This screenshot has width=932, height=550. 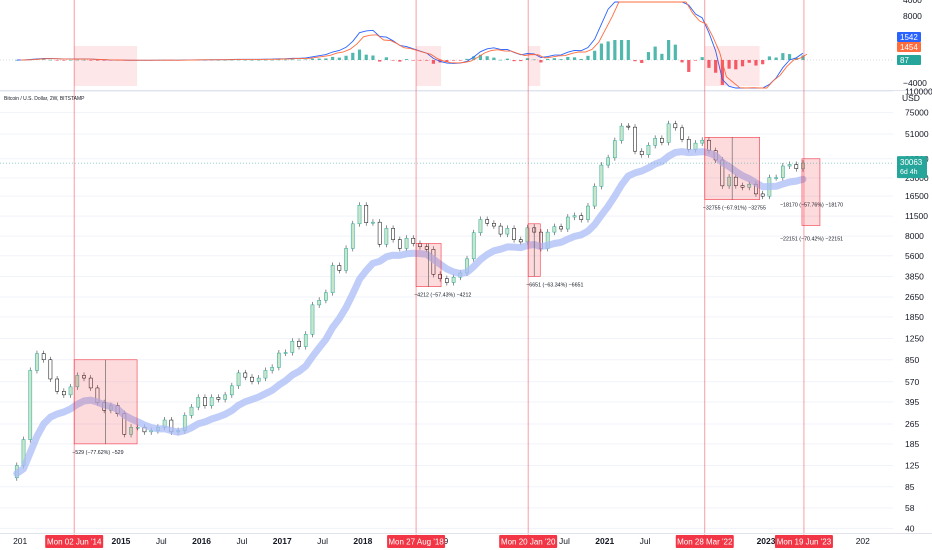 I want to click on date-marker-label: Mon 19 Jun '23, so click(x=804, y=542).